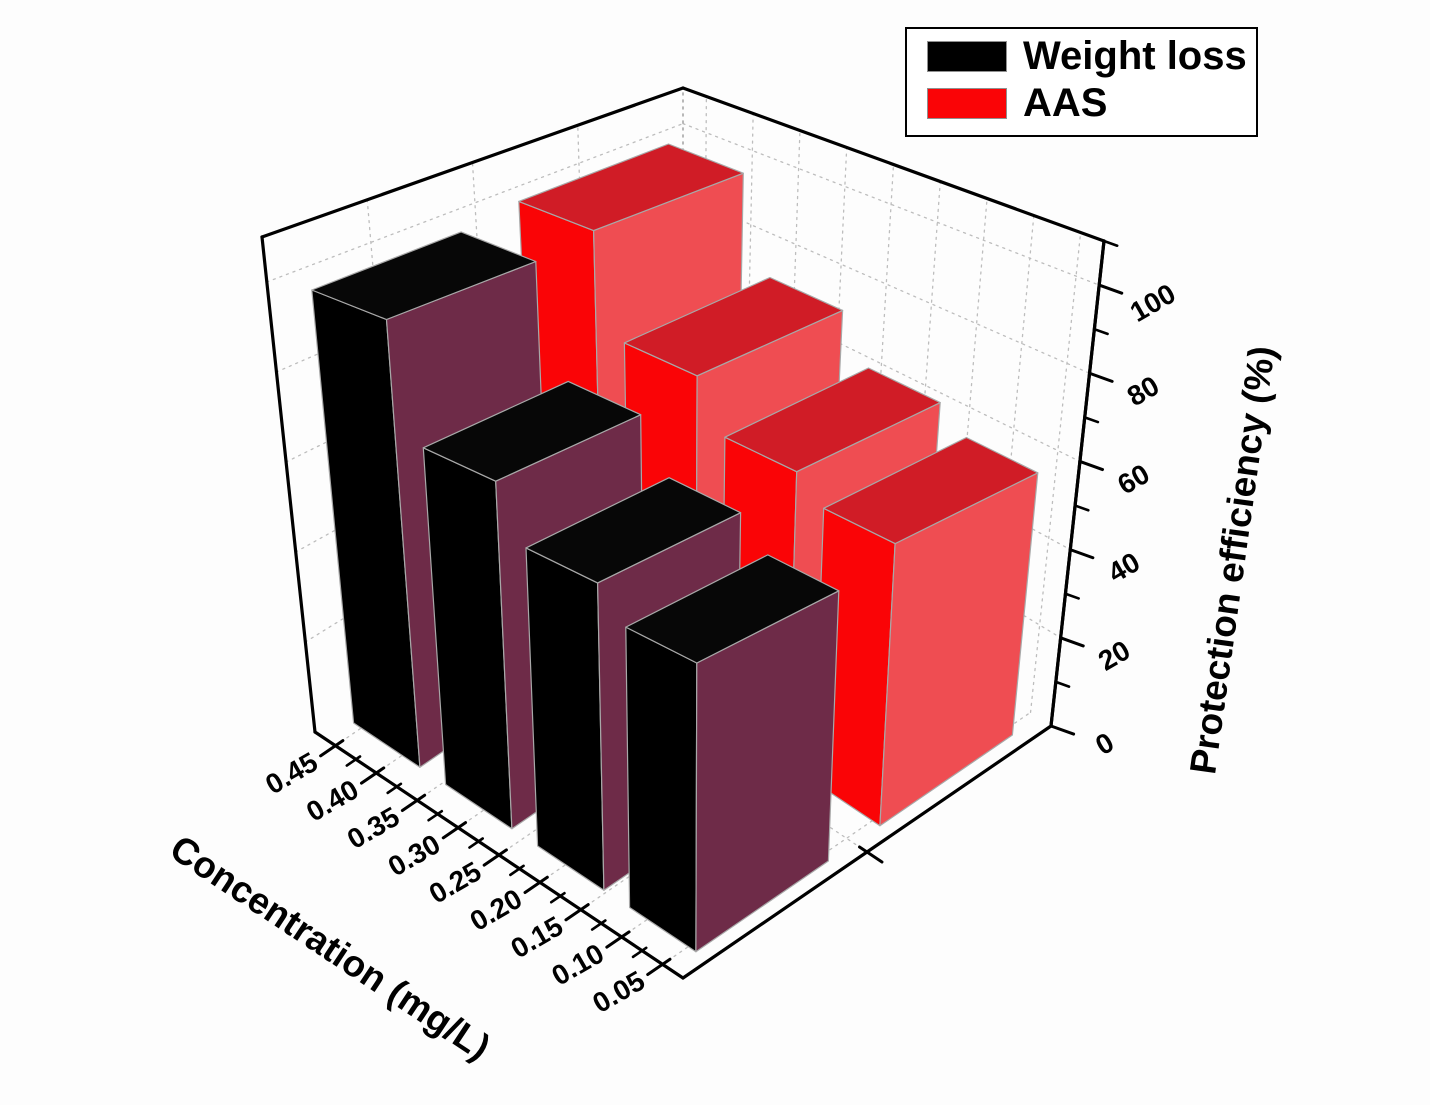 The image size is (1430, 1105). What do you see at coordinates (618, 992) in the screenshot?
I see `x-tick-label: 0.05` at bounding box center [618, 992].